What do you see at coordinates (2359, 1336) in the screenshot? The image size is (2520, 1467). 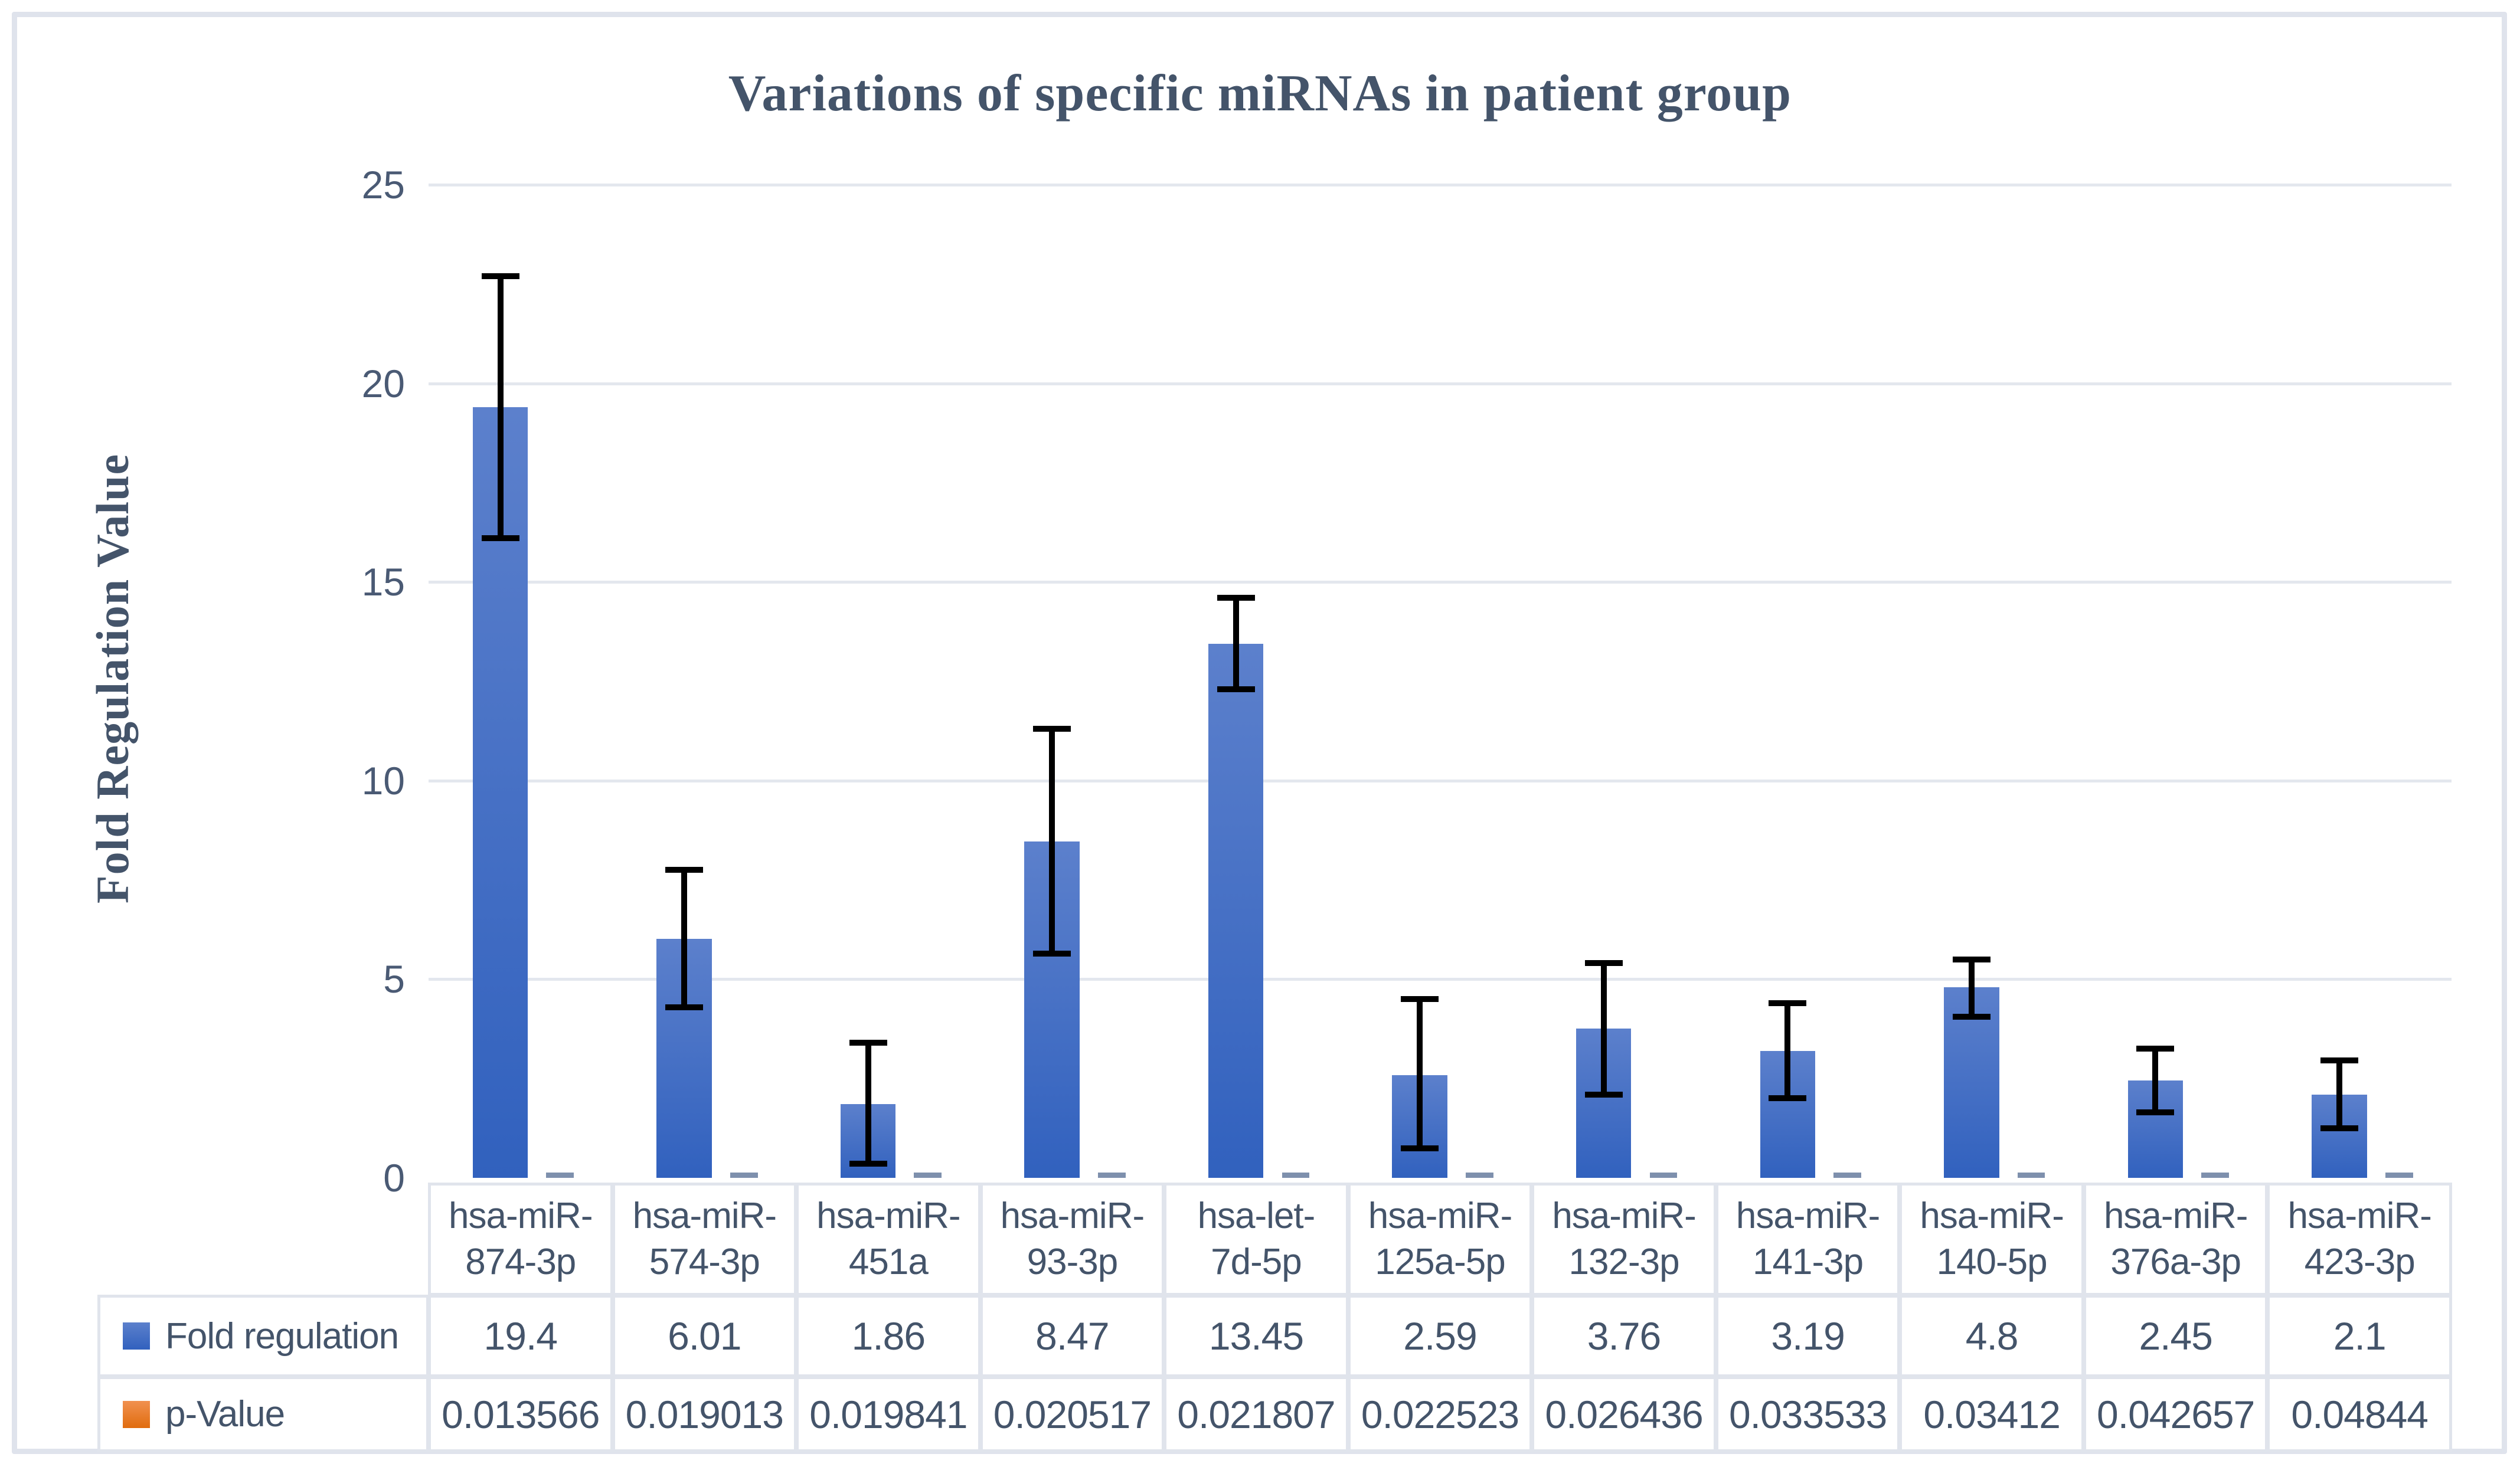 I see `fold-regulation-value-cell: 2.1` at bounding box center [2359, 1336].